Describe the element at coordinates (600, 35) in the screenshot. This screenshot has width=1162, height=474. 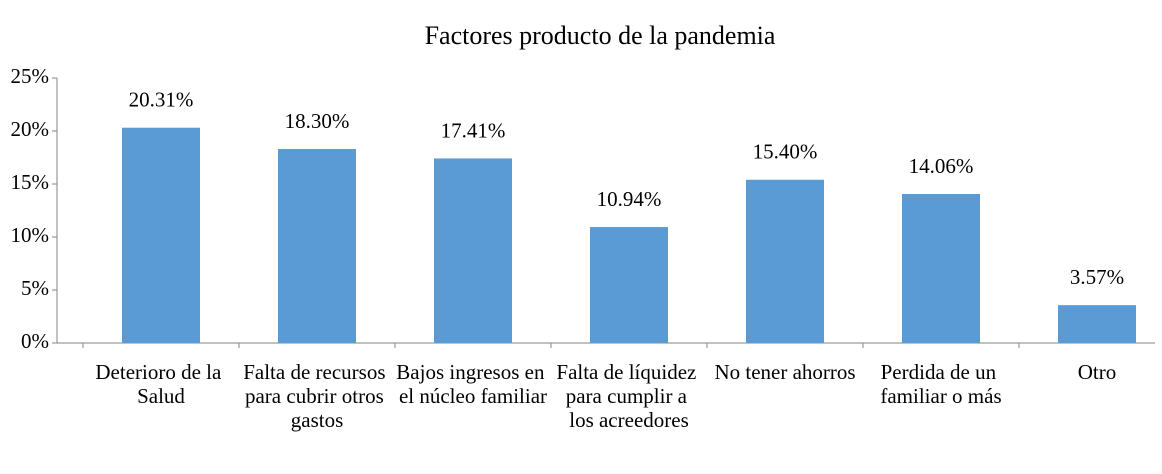
I see `chart-title: Factores producto de la pandemia` at that location.